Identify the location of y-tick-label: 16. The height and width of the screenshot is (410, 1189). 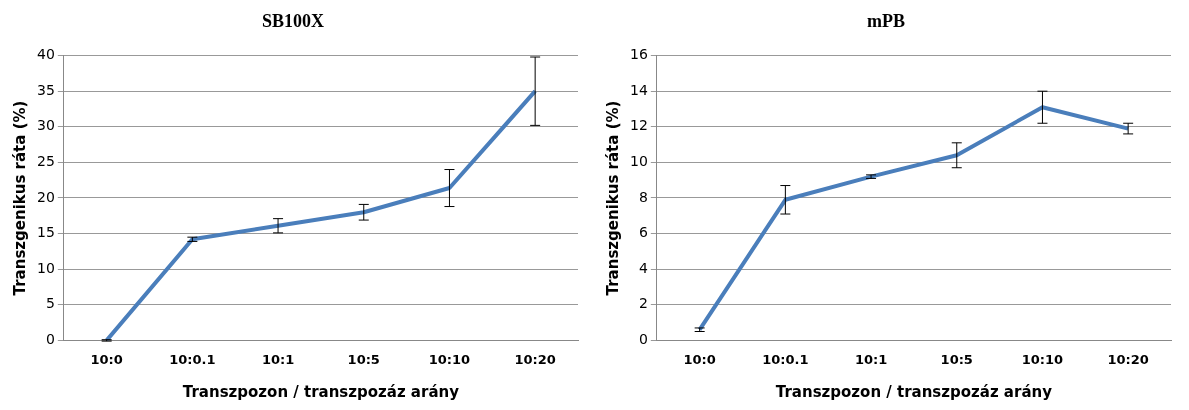
(638, 54).